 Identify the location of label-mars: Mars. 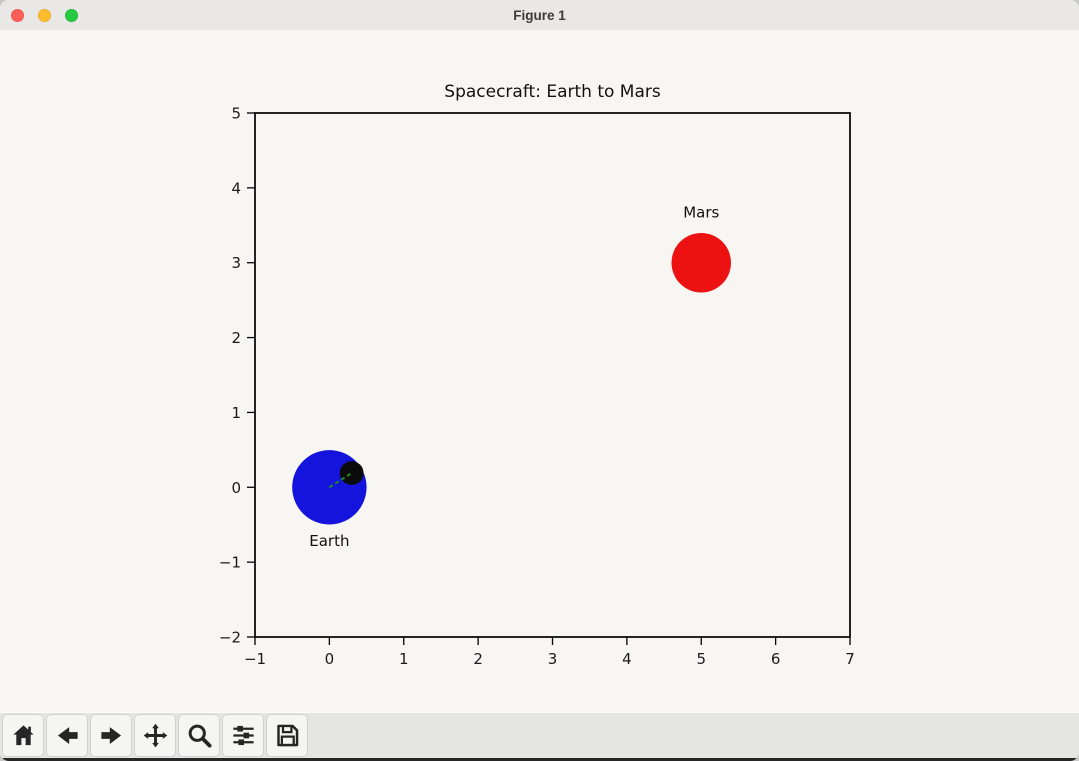
(701, 213).